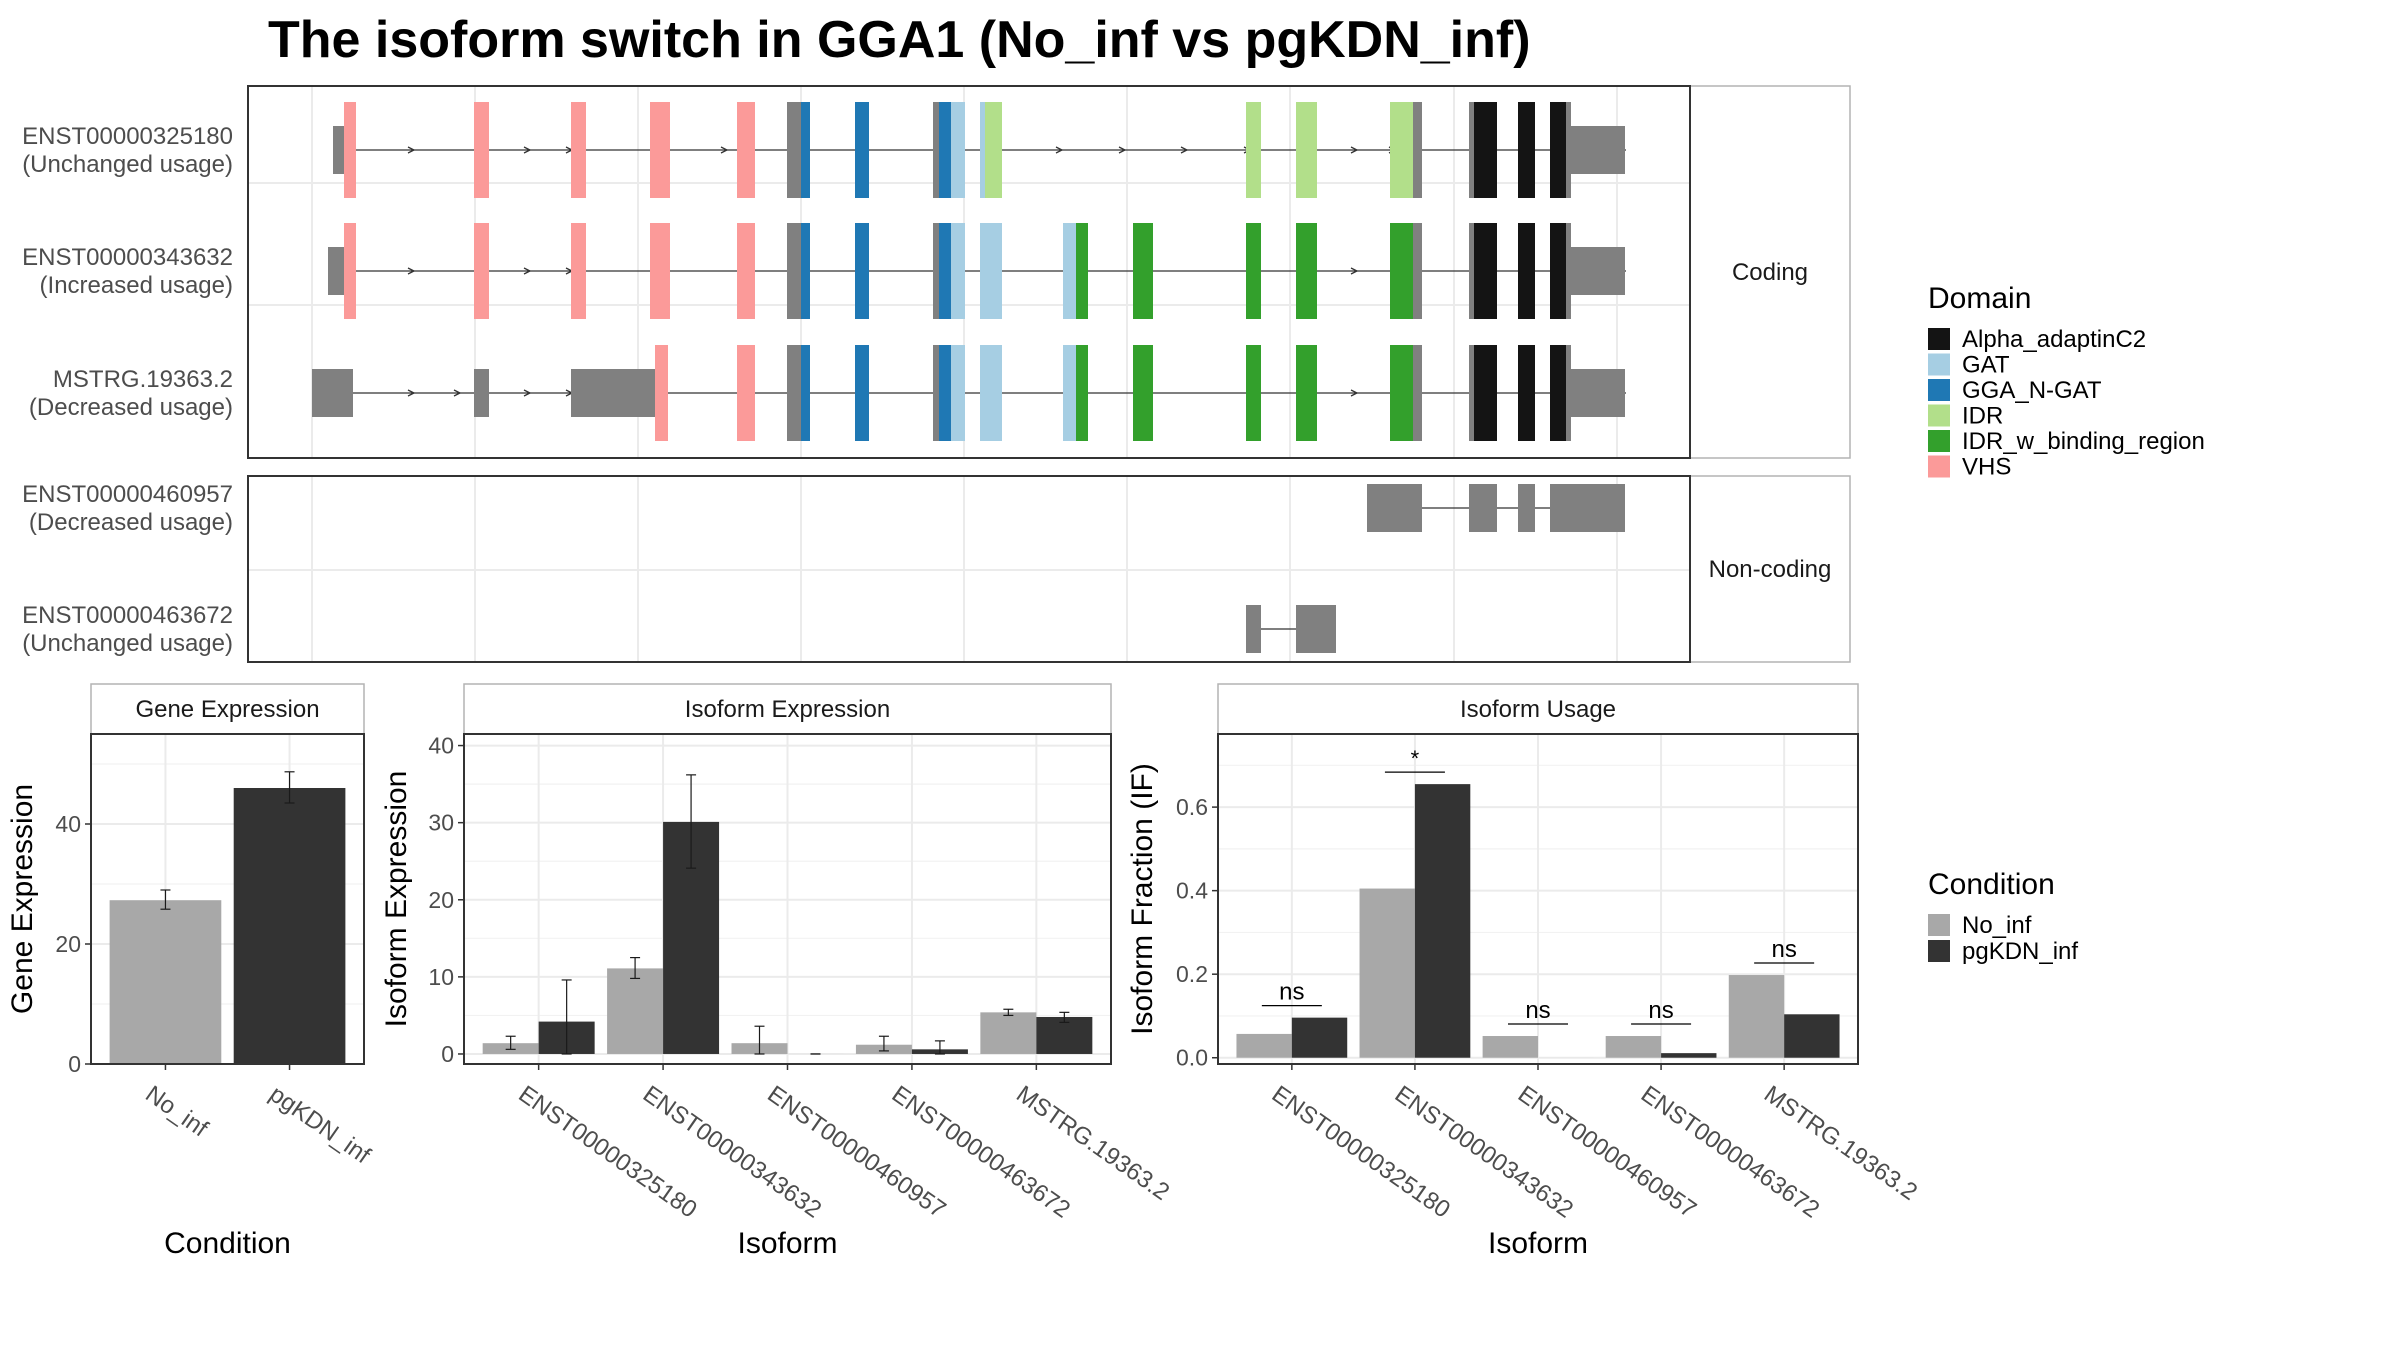  Describe the element at coordinates (127, 494) in the screenshot. I see `transcript-id-label: ENST00000460957` at that location.